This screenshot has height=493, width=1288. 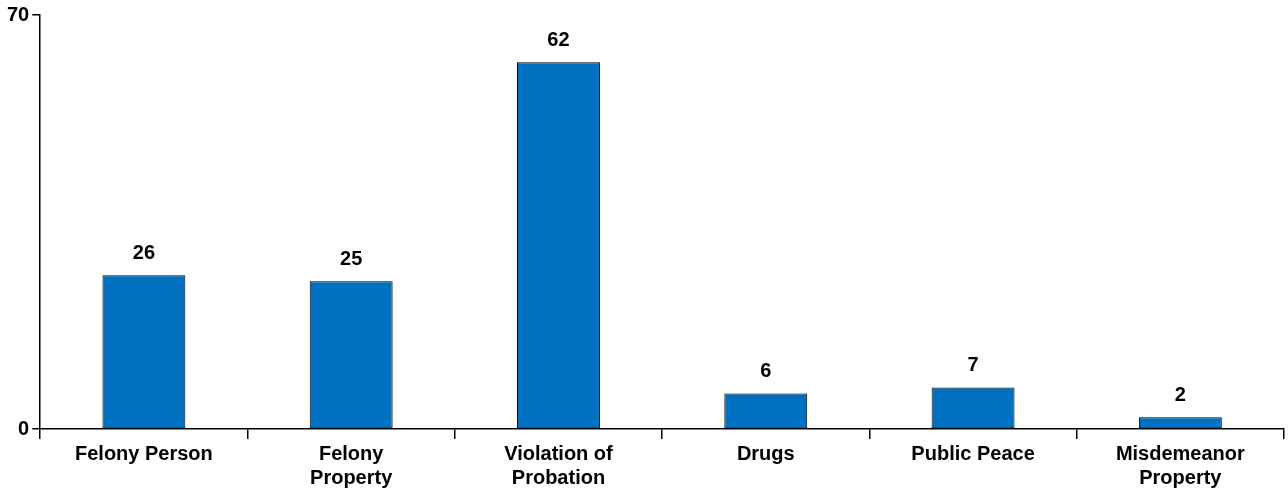 What do you see at coordinates (24, 427) in the screenshot?
I see `y-tick-label: 0` at bounding box center [24, 427].